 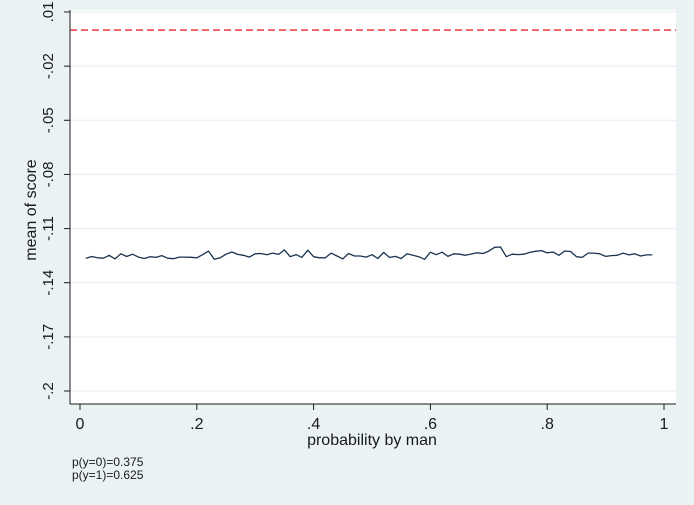 What do you see at coordinates (108, 462) in the screenshot?
I see `note-p-y0: p(y=0)=0.375` at bounding box center [108, 462].